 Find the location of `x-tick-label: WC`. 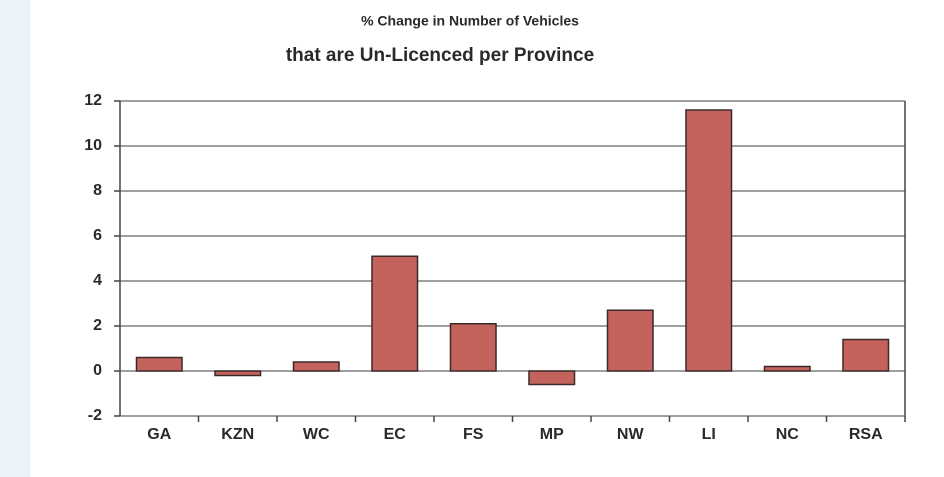

x-tick-label: WC is located at coordinates (316, 434).